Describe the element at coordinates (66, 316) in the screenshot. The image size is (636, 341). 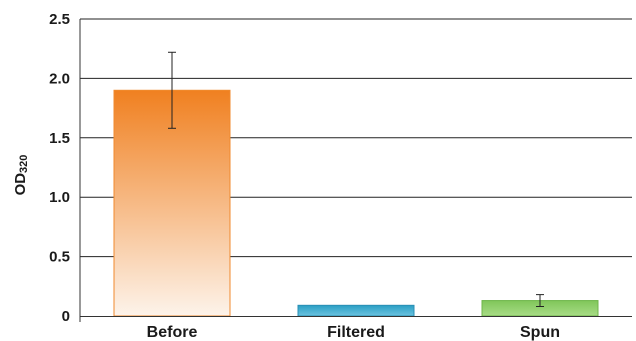
I see `y-tick-label: 0` at that location.